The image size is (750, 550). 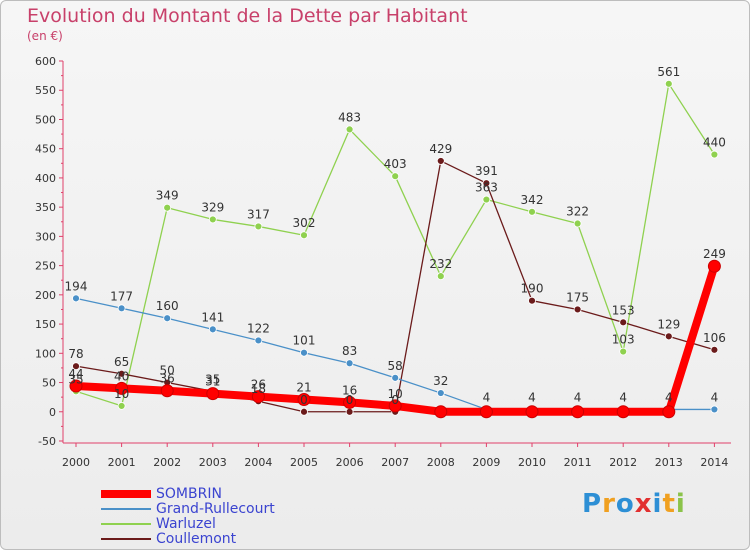 What do you see at coordinates (714, 338) in the screenshot?
I see `data-label: 106` at bounding box center [714, 338].